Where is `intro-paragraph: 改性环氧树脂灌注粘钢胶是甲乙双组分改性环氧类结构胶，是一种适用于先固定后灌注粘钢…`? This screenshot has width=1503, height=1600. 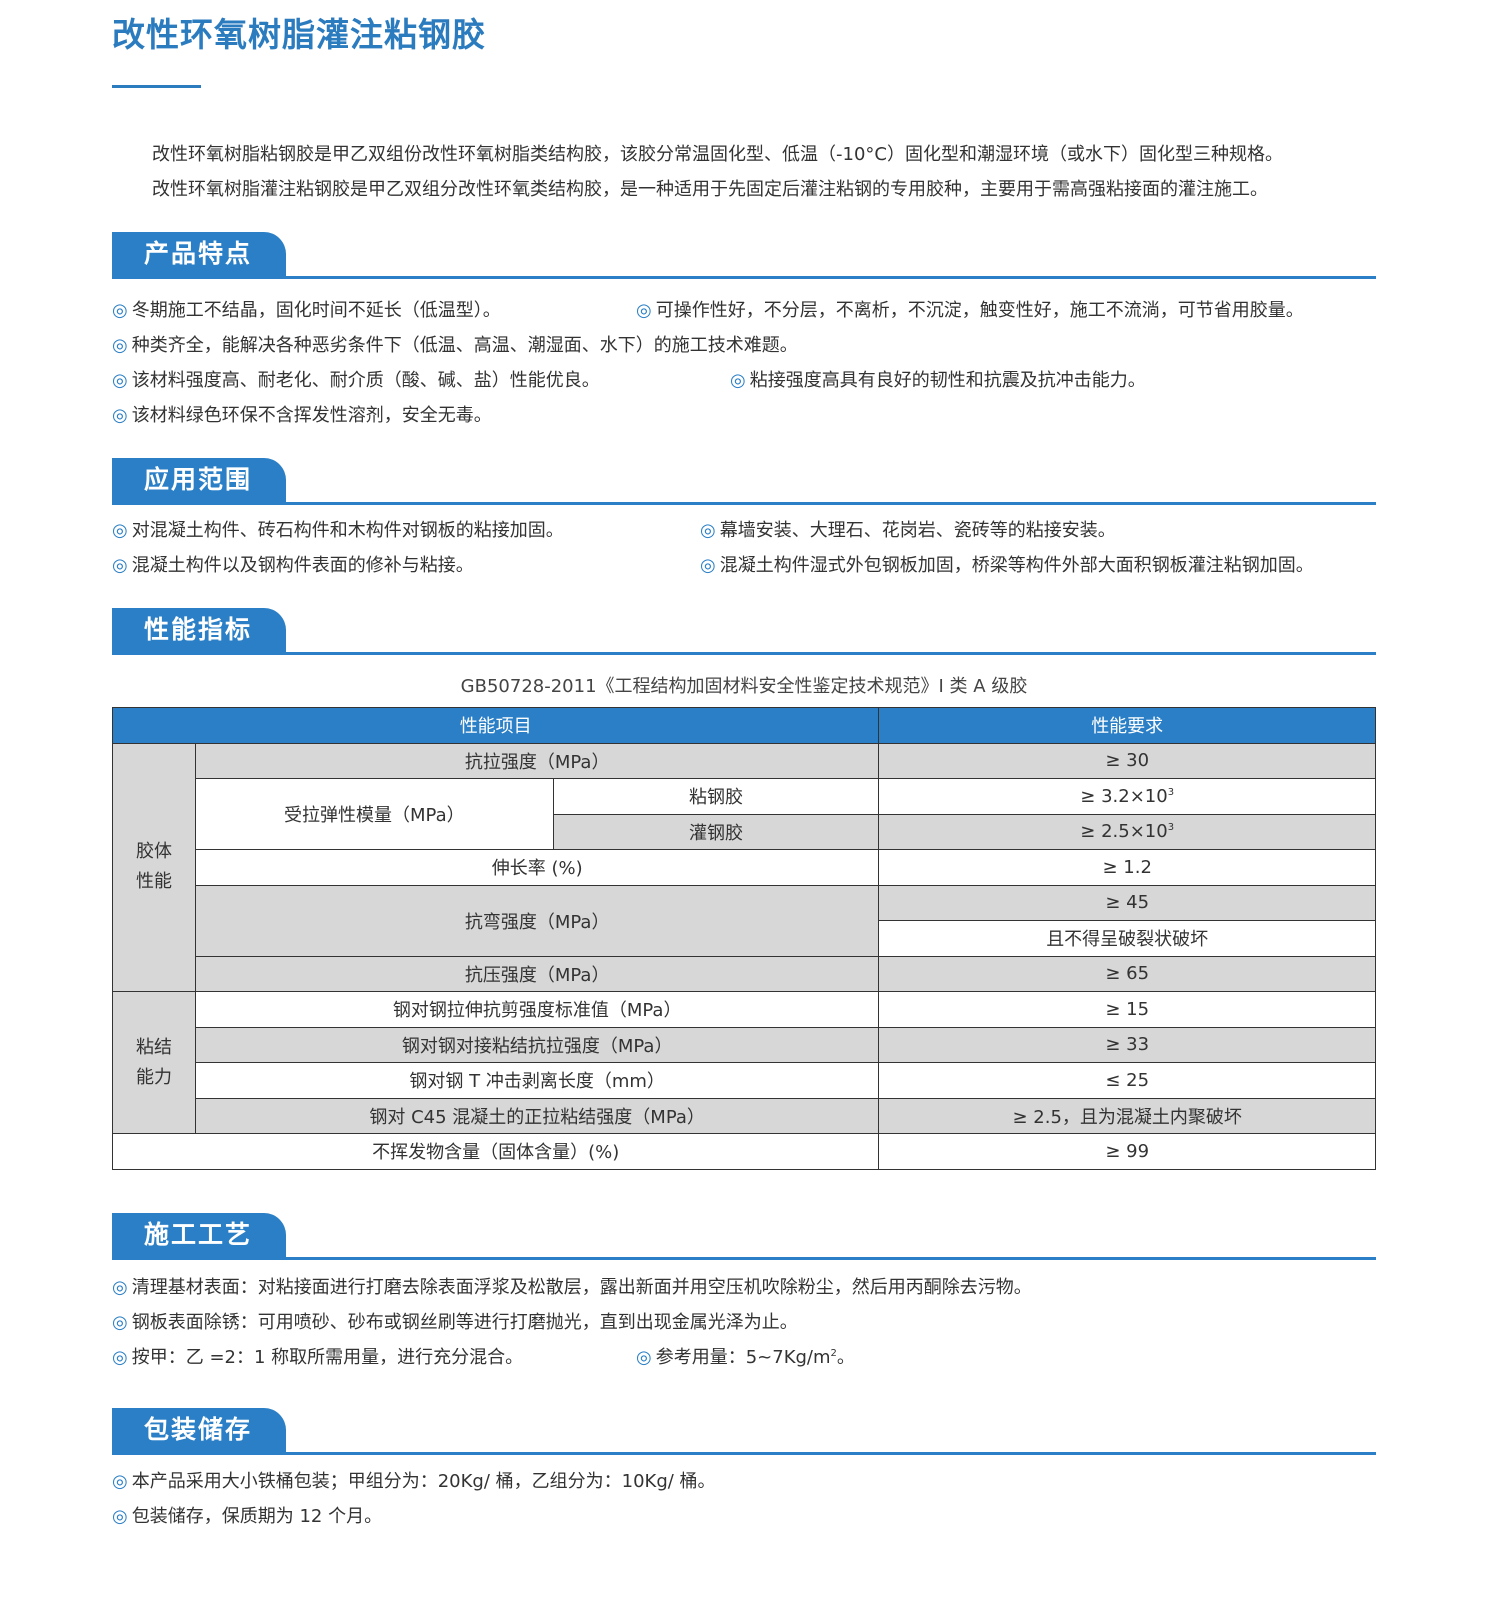
intro-paragraph: 改性环氧树脂灌注粘钢胶是甲乙双组分改性环氧类结构胶，是一种适用于先固定后灌注粘钢… is located at coordinates (710, 189).